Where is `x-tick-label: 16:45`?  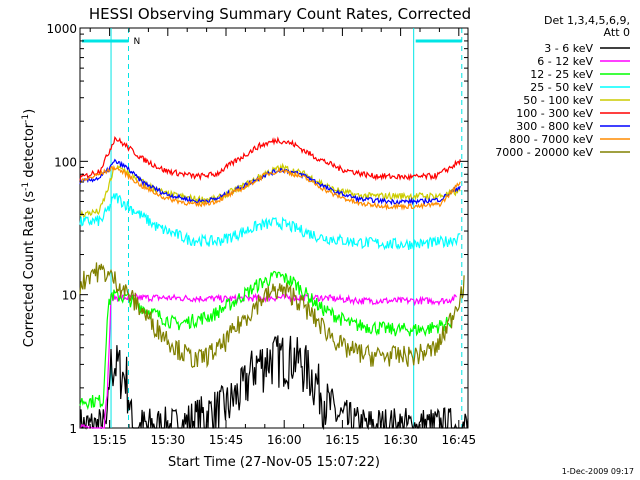
x-tick-label: 16:45 is located at coordinates (459, 440).